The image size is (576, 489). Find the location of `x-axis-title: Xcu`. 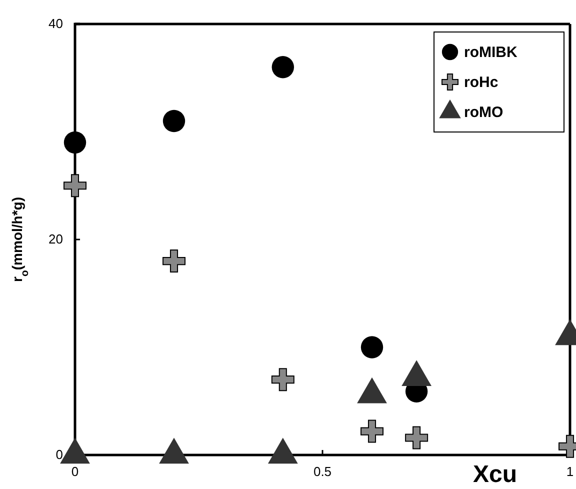

x-axis-title: Xcu is located at coordinates (495, 474).